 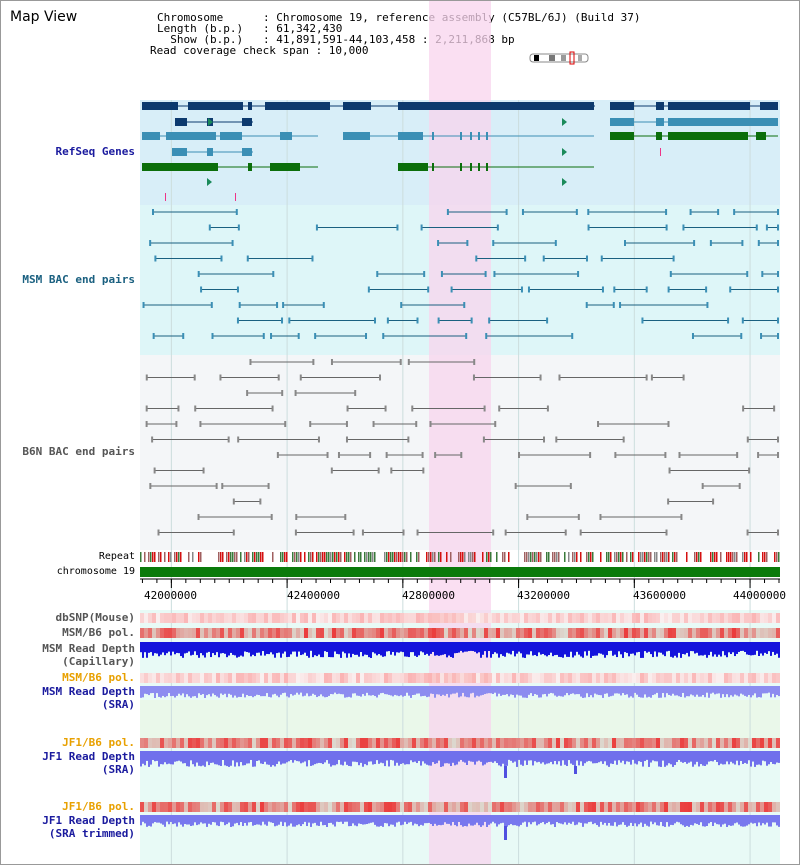 What do you see at coordinates (95, 151) in the screenshot?
I see `track-label-refseq: RefSeq Genes` at bounding box center [95, 151].